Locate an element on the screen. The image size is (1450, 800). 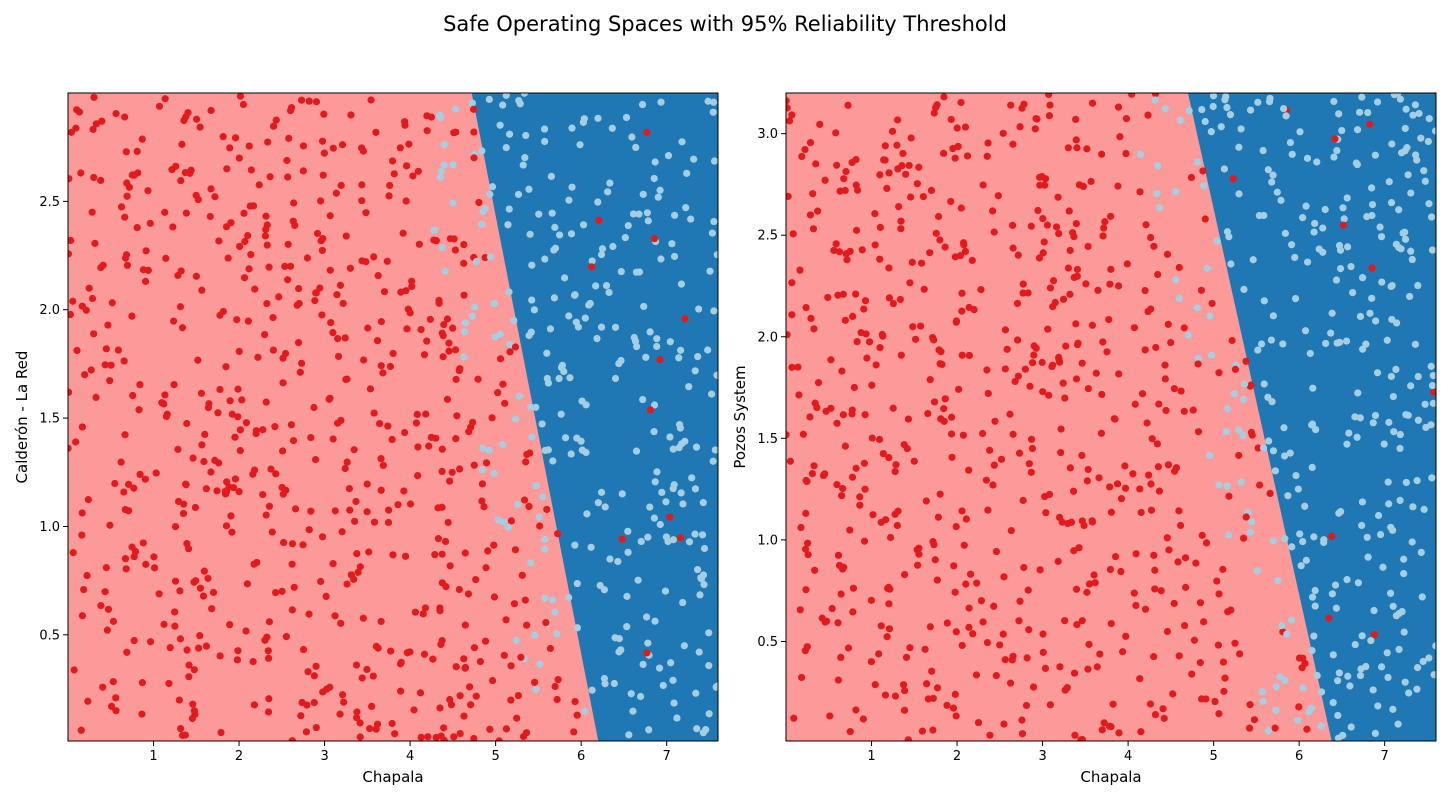
y-axis-label: Pozos System is located at coordinates (740, 416).